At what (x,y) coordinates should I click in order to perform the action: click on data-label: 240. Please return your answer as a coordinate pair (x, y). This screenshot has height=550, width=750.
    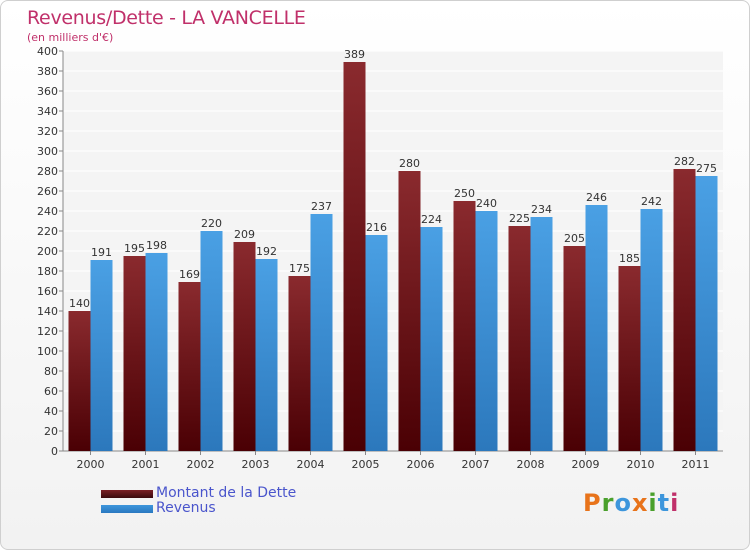
    Looking at the image, I should click on (486, 203).